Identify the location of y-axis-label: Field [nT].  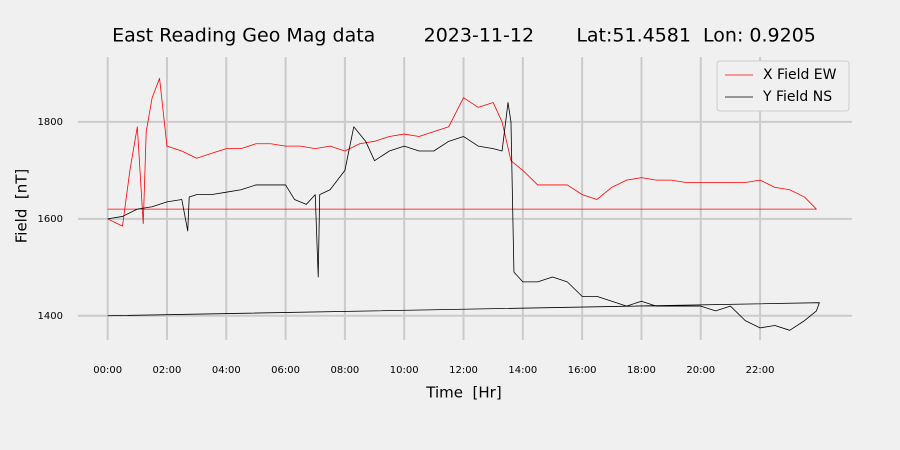
(22, 206).